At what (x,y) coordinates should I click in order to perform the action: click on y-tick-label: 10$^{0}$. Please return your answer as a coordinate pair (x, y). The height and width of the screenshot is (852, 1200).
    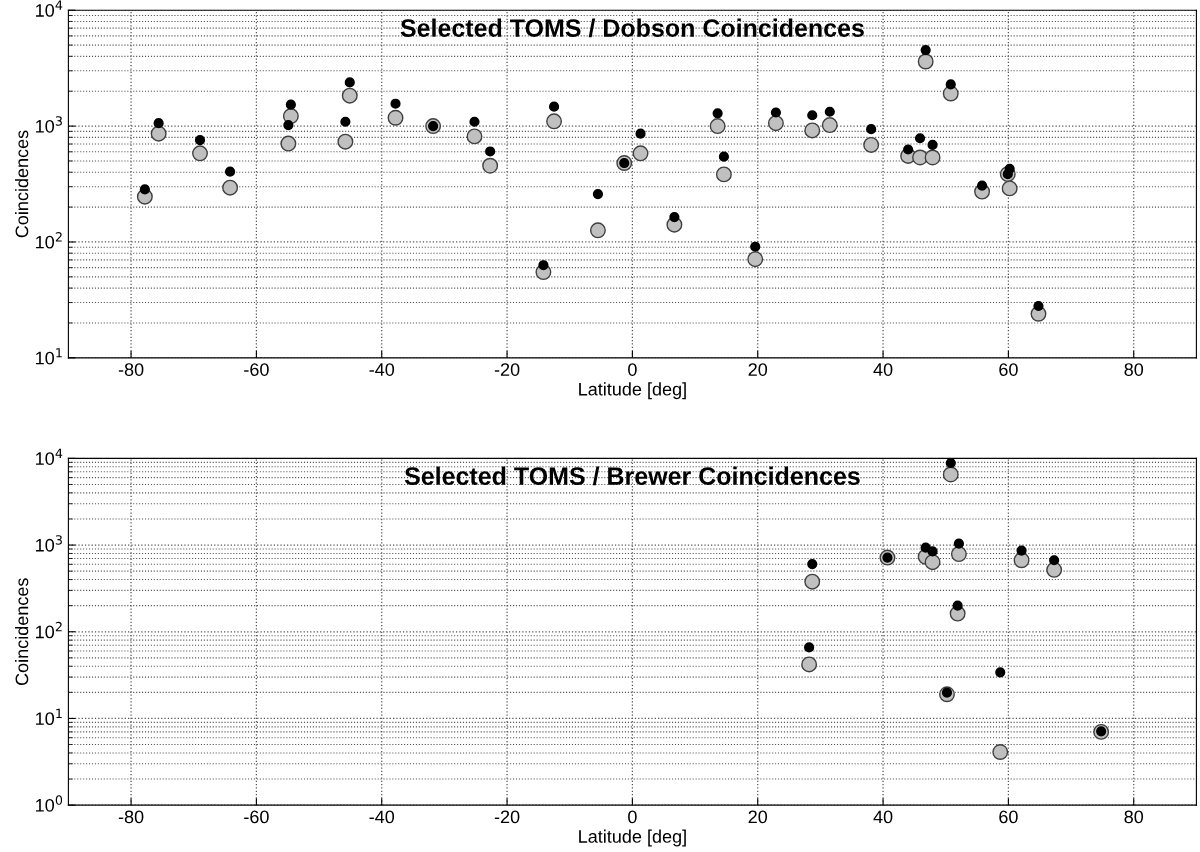
    Looking at the image, I should click on (49, 803).